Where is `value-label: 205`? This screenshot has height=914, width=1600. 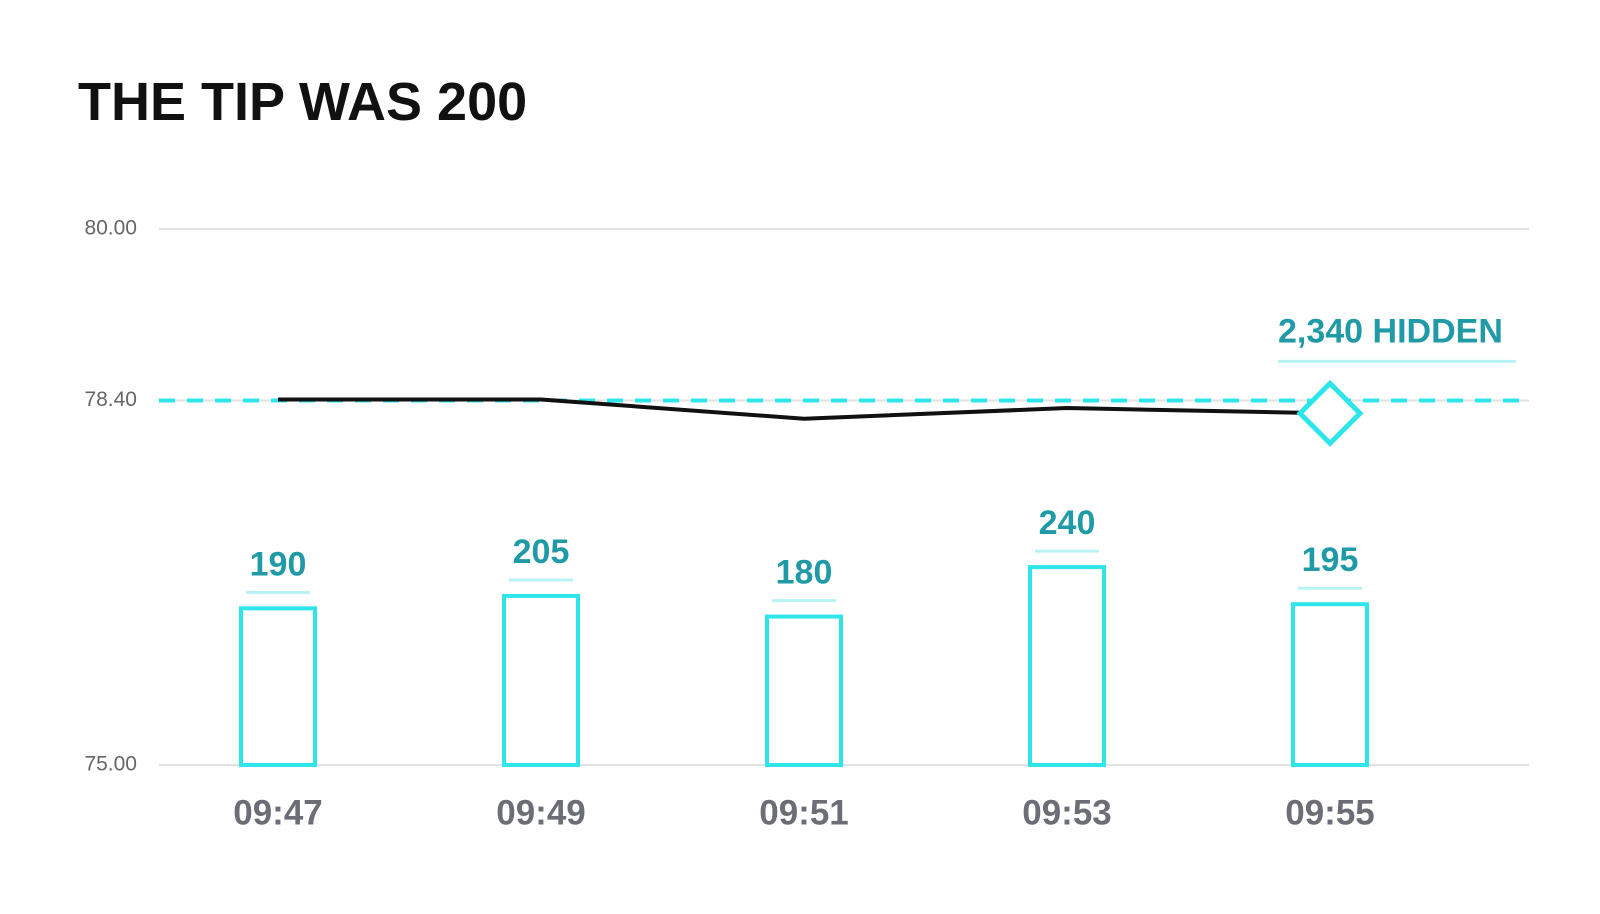 value-label: 205 is located at coordinates (541, 552).